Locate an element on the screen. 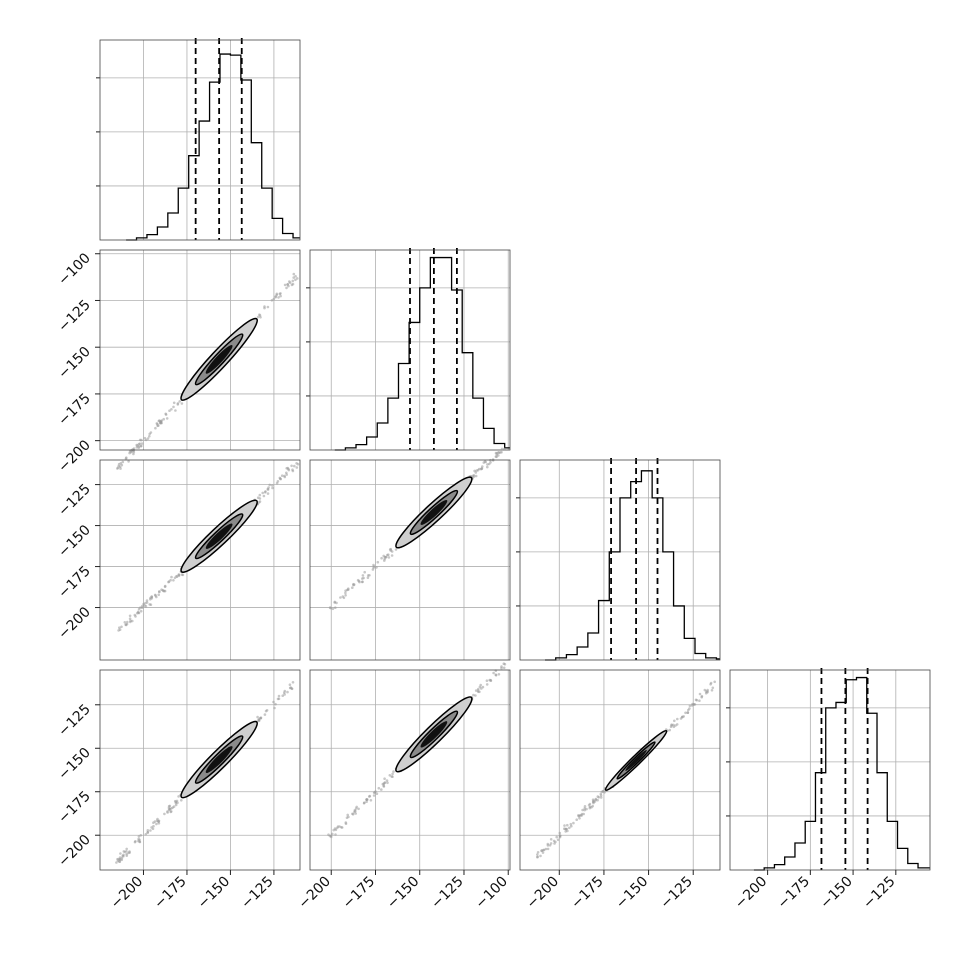  x-tick-label: −175 is located at coordinates (170, 893).